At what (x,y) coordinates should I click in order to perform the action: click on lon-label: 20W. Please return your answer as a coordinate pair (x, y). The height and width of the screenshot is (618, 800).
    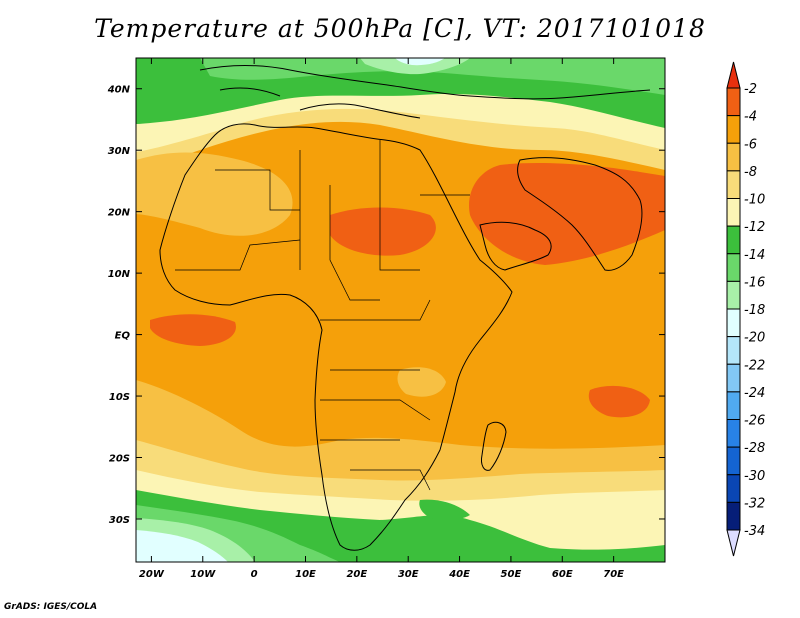
    Looking at the image, I should click on (152, 574).